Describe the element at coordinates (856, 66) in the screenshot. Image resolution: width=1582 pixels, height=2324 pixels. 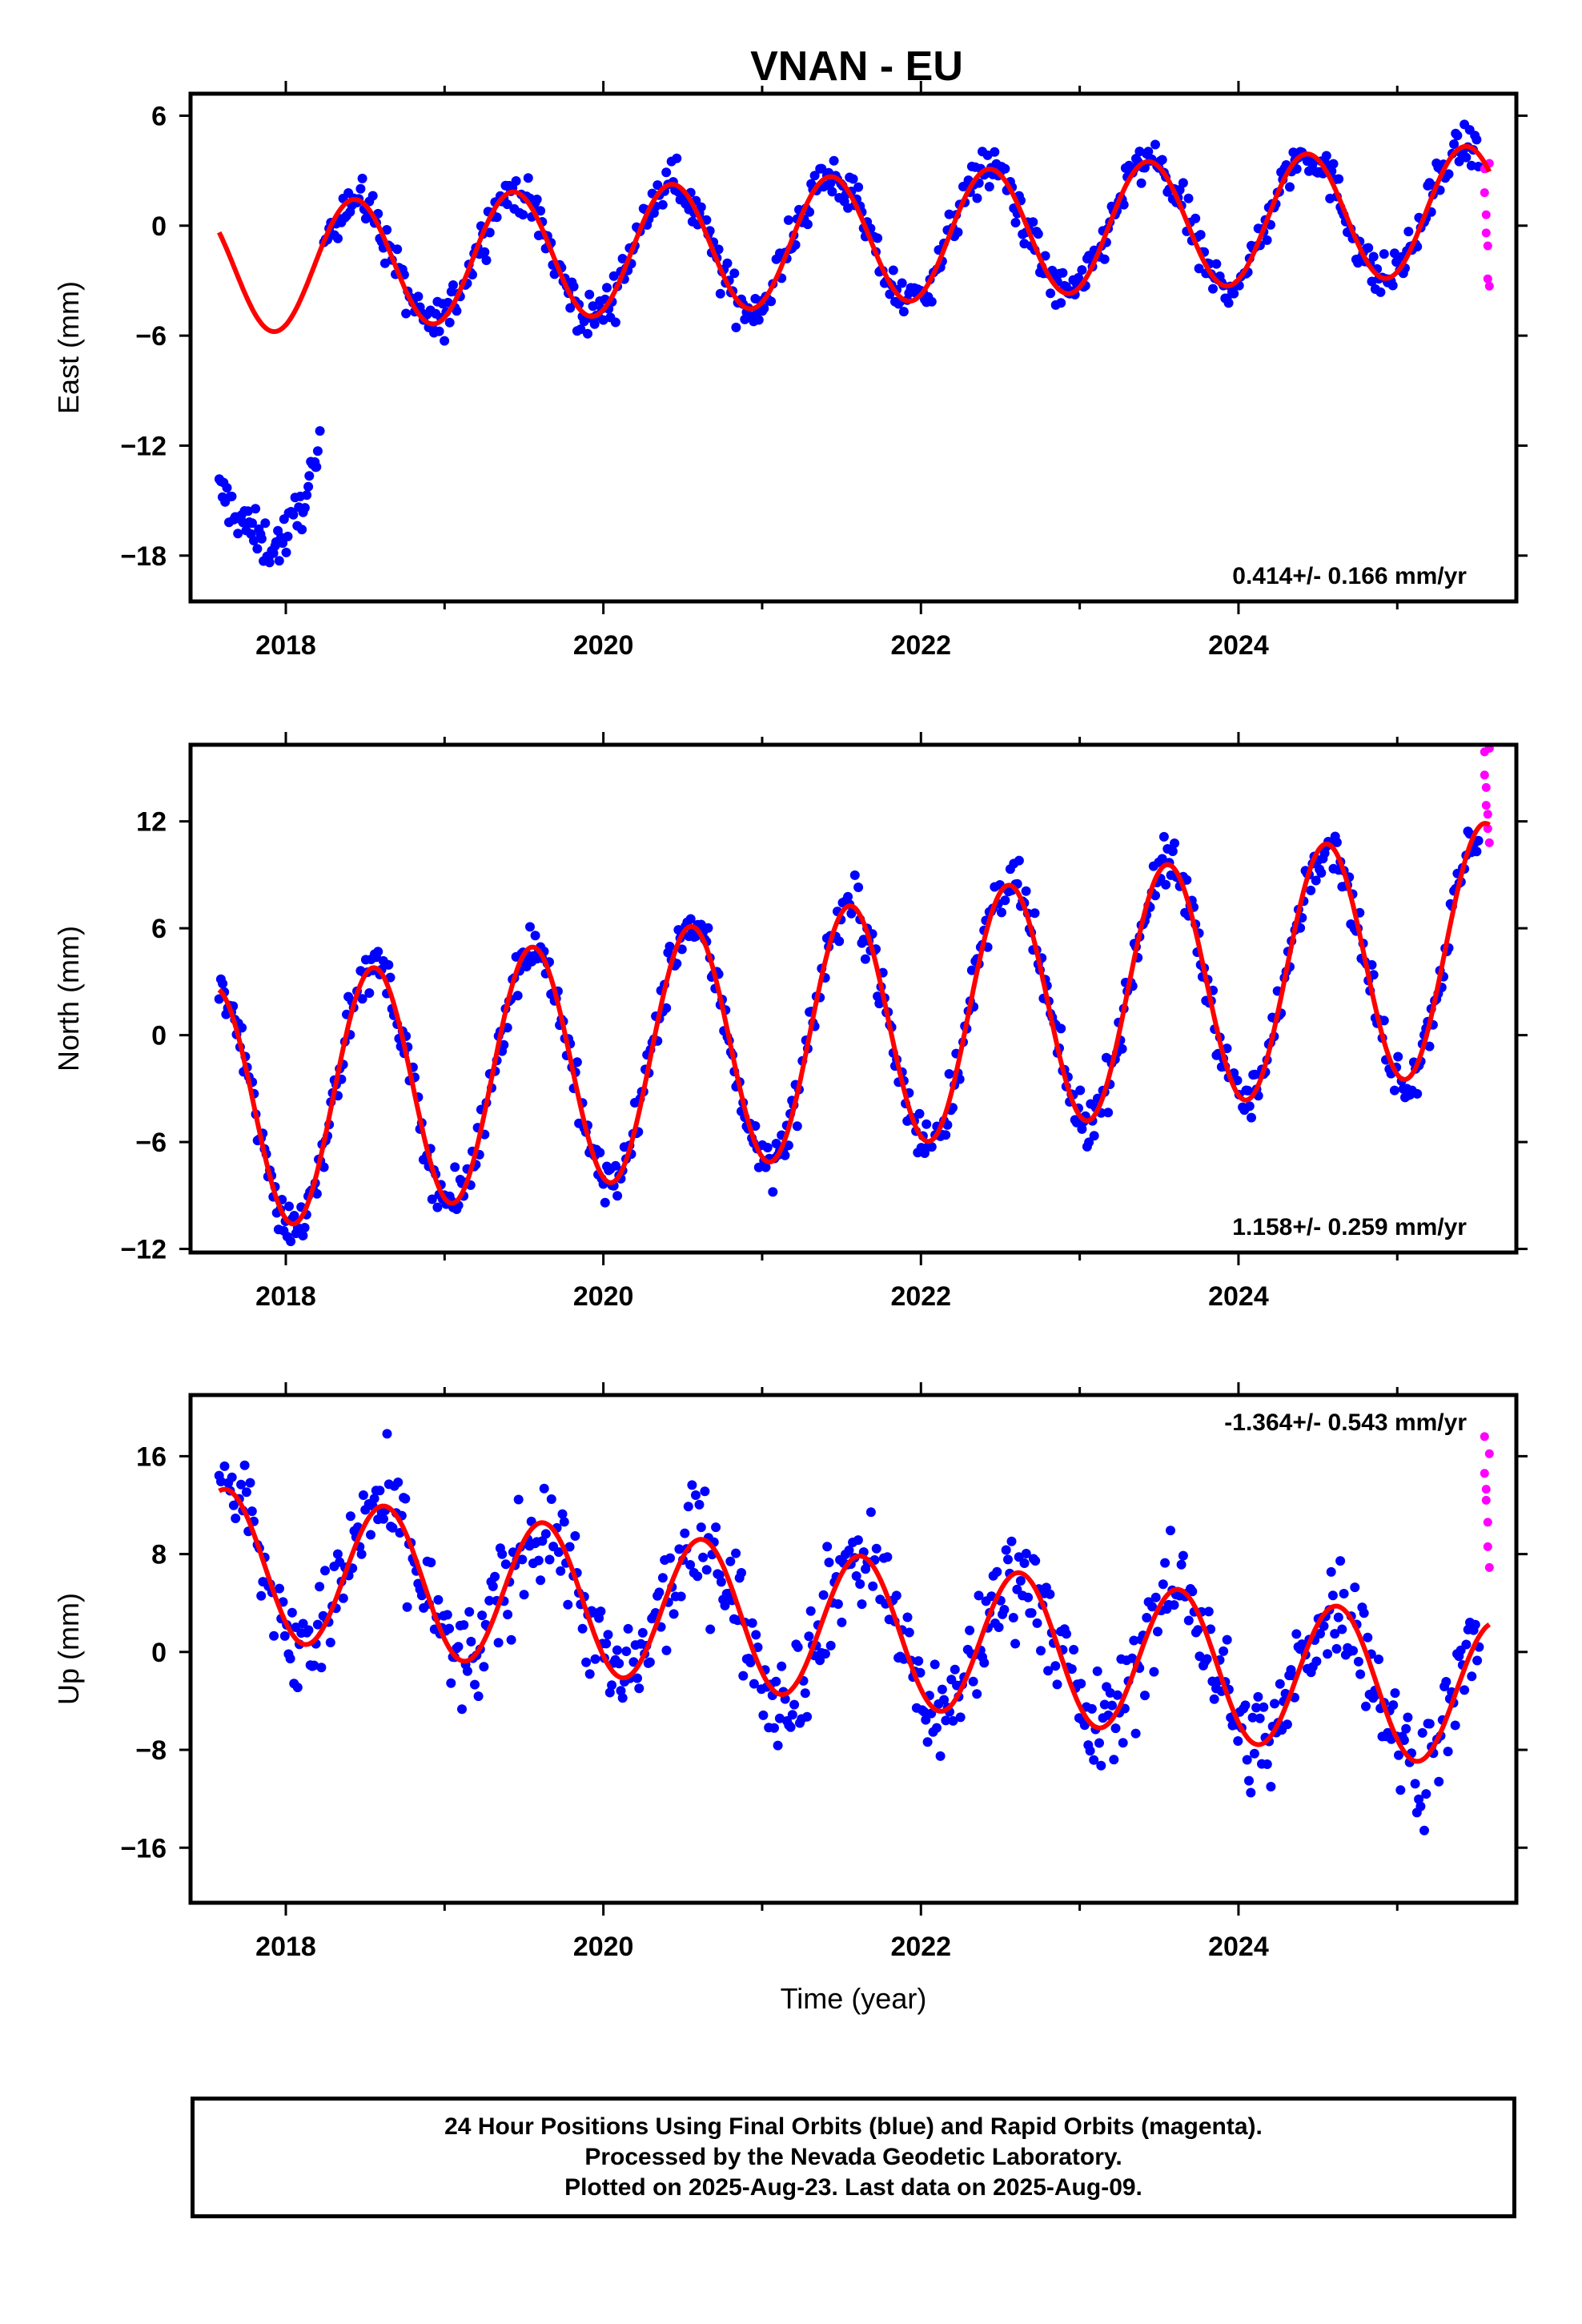
I see `figure-title: VNAN - EU` at that location.